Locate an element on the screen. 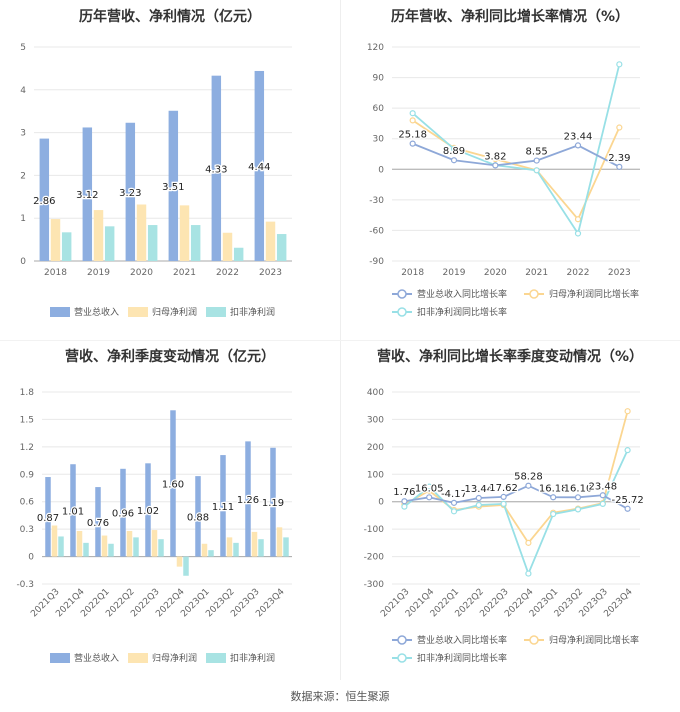 Image resolution: width=680 pixels, height=712 pixels. y-tick-label: -200 is located at coordinates (374, 558).